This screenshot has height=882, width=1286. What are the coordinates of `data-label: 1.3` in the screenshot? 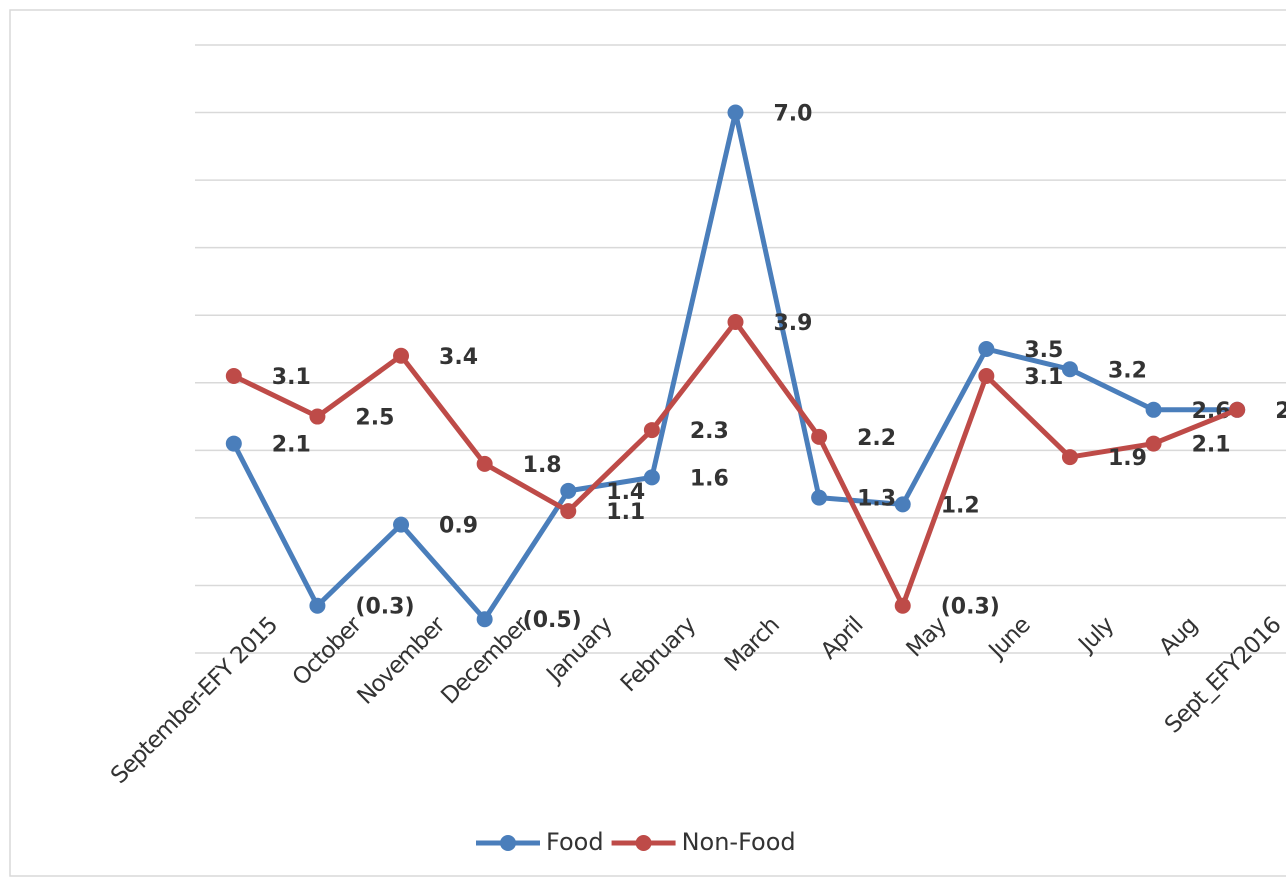 It's located at (876, 499).